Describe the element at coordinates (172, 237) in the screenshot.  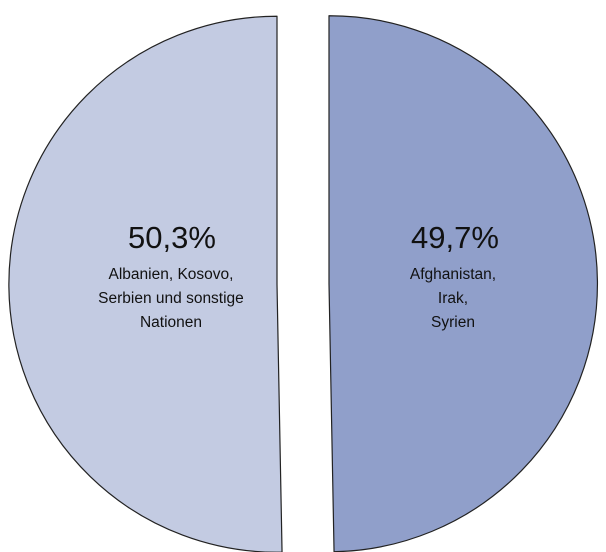
I see `slice-percent-label-albanien-kosovo-serbien: 50,3%` at that location.